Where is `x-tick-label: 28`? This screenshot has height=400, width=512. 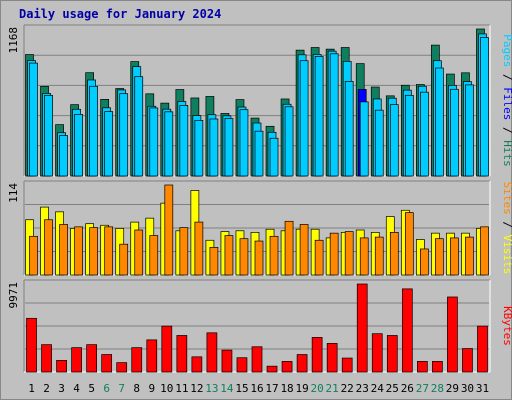
x-tick-label: 28 is located at coordinates (437, 388).